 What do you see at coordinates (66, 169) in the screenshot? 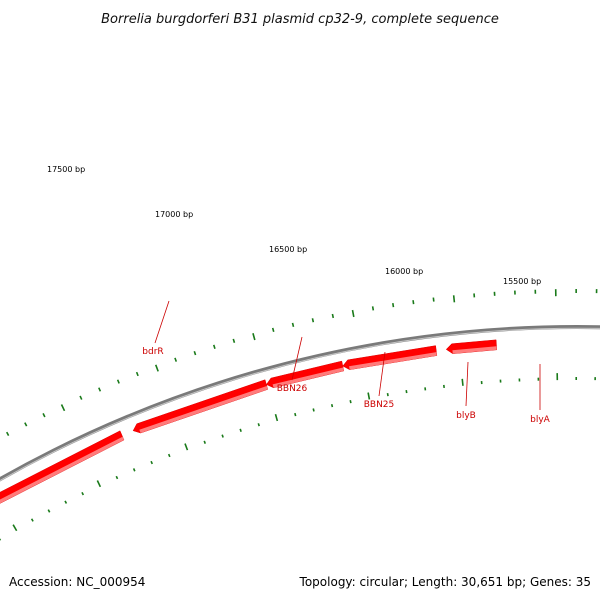
I see `tick-label: 17500 bp` at bounding box center [66, 169].